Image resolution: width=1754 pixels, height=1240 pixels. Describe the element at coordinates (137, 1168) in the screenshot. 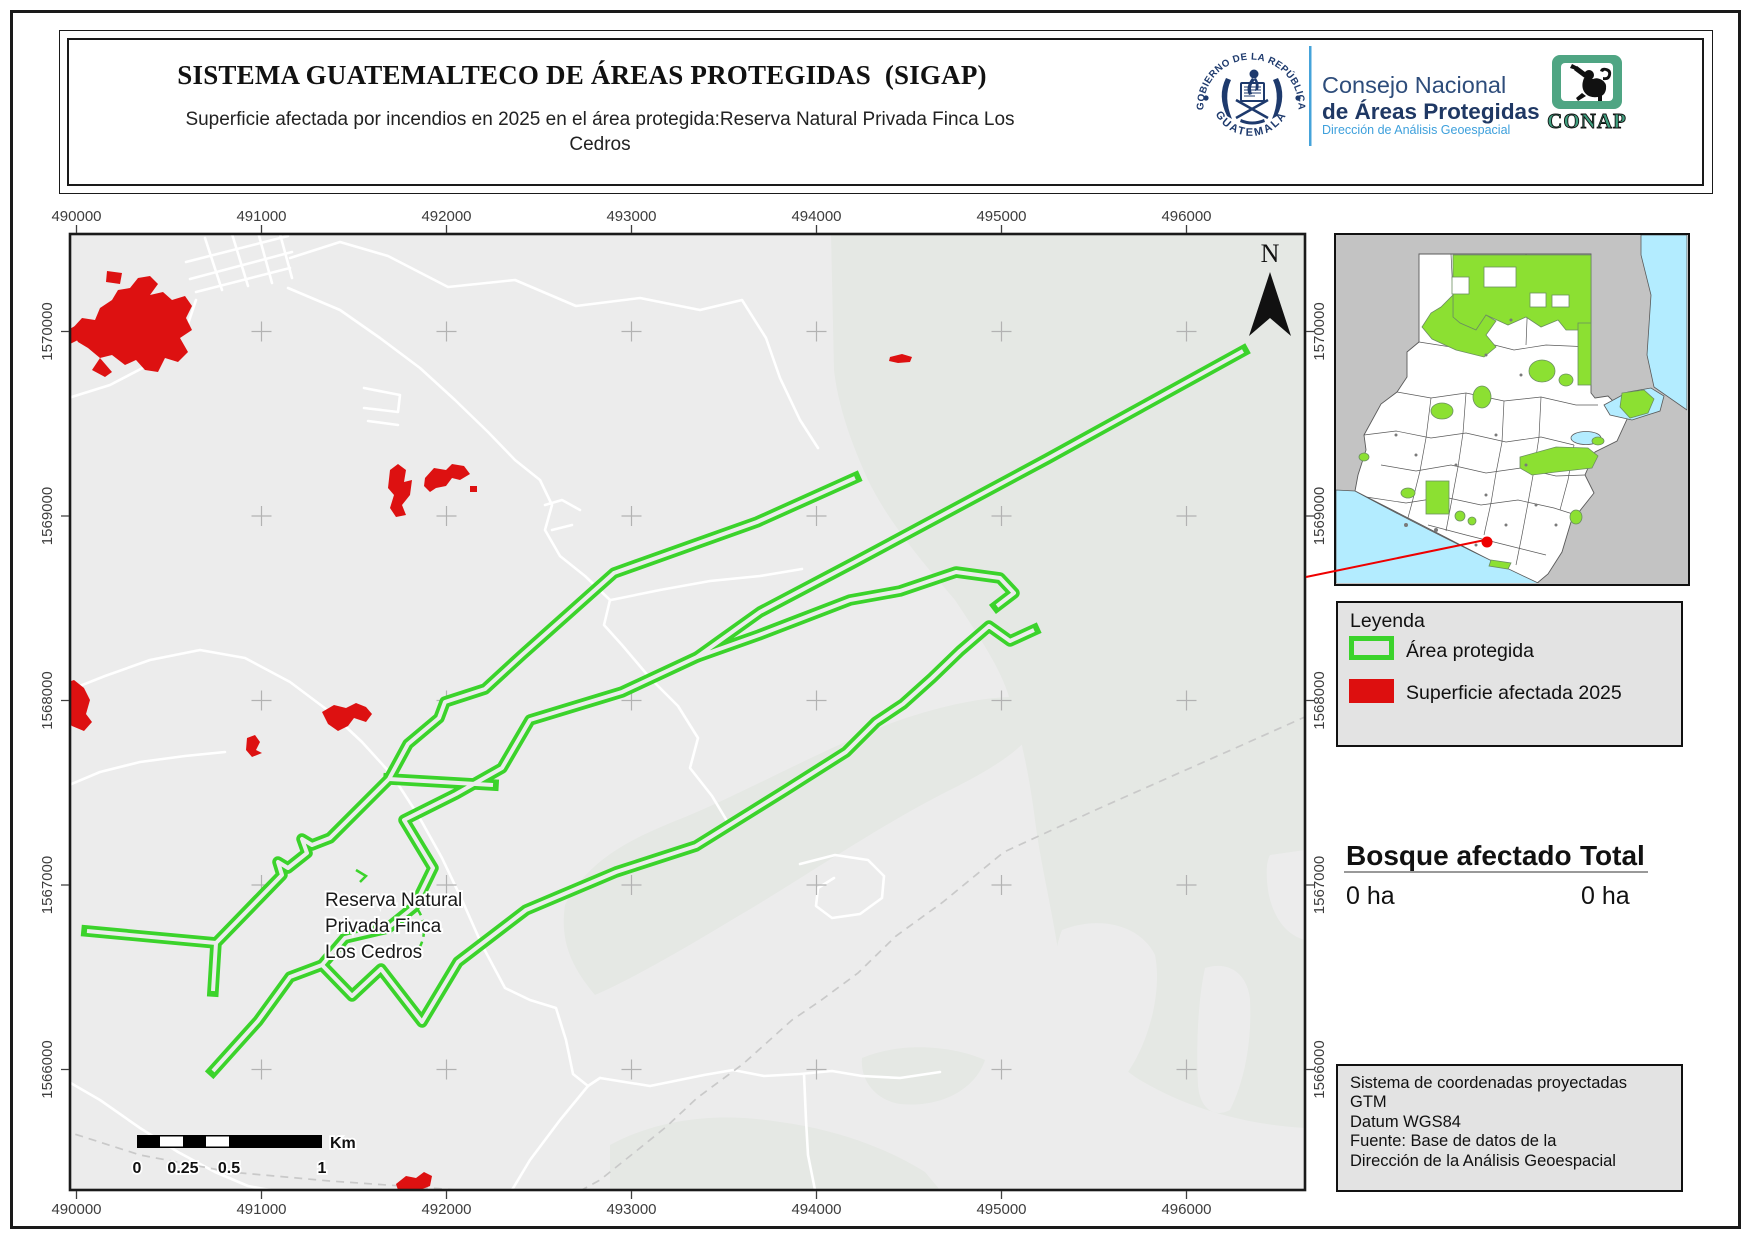

I see `svg-text: 0` at that location.